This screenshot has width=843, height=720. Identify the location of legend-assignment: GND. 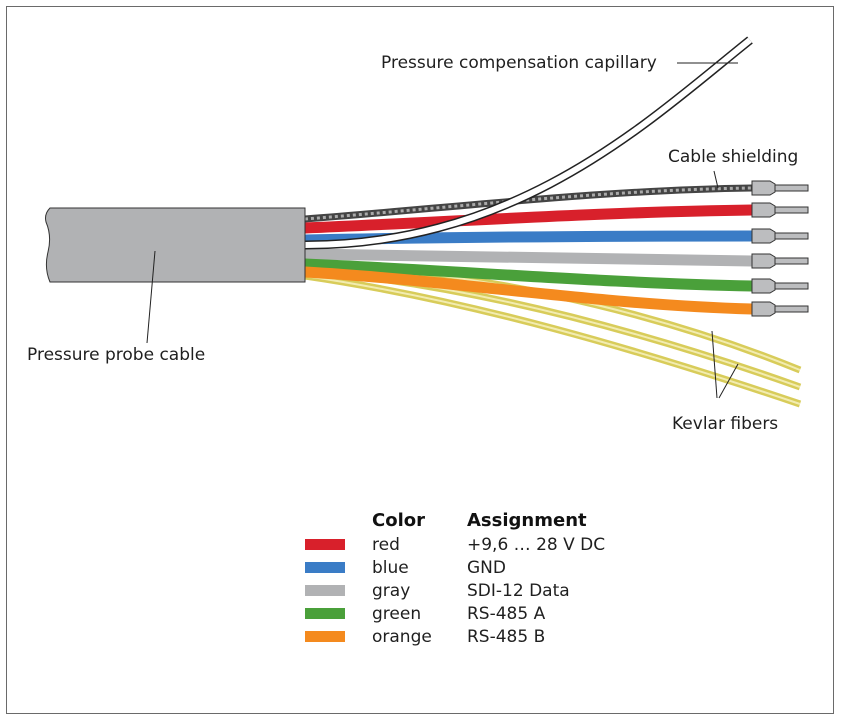
(486, 567).